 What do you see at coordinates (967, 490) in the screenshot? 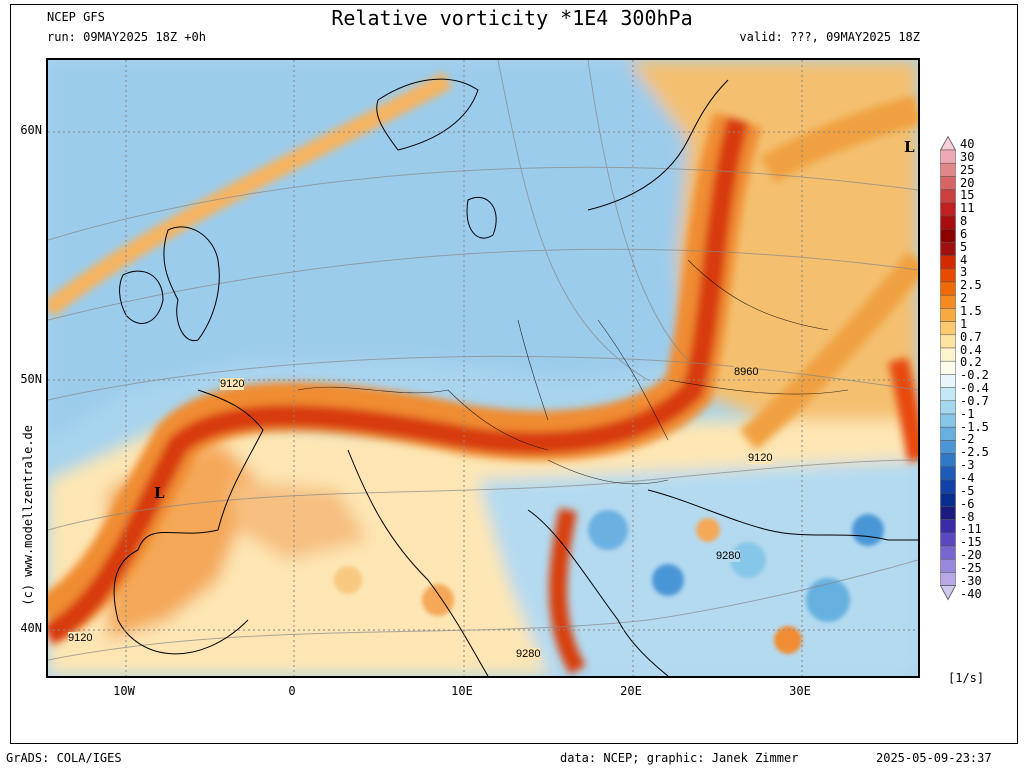
I see `colorbar-level-label: -5` at bounding box center [967, 490].